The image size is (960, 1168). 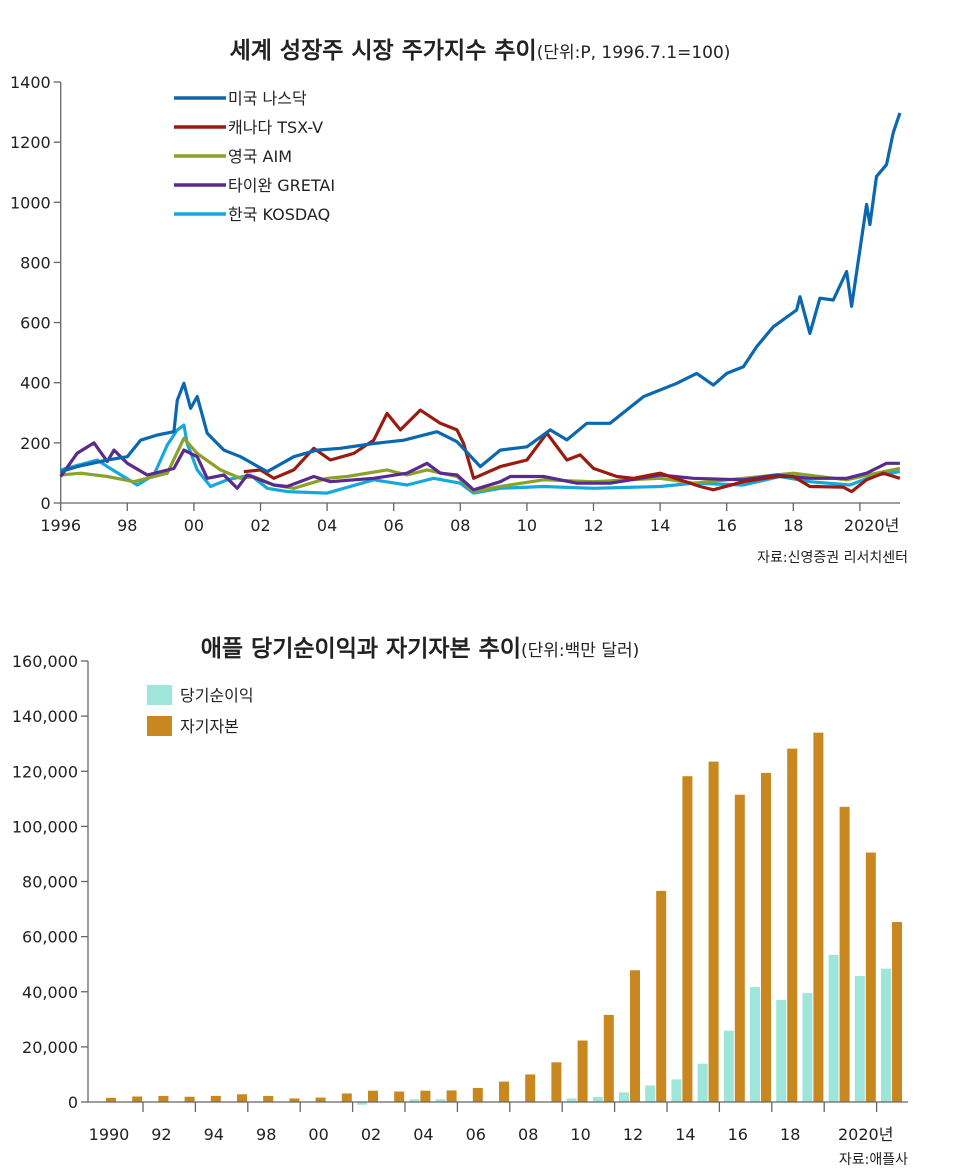 I want to click on y-tick-label: 40,000, so click(x=50, y=992).